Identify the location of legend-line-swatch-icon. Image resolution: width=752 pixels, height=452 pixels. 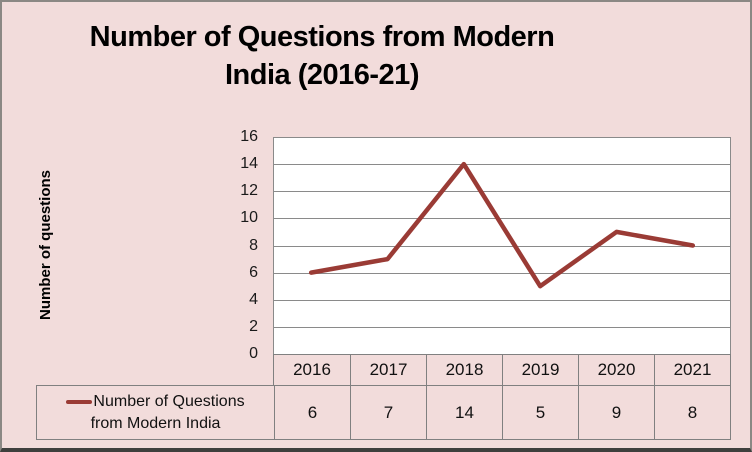
(79, 401).